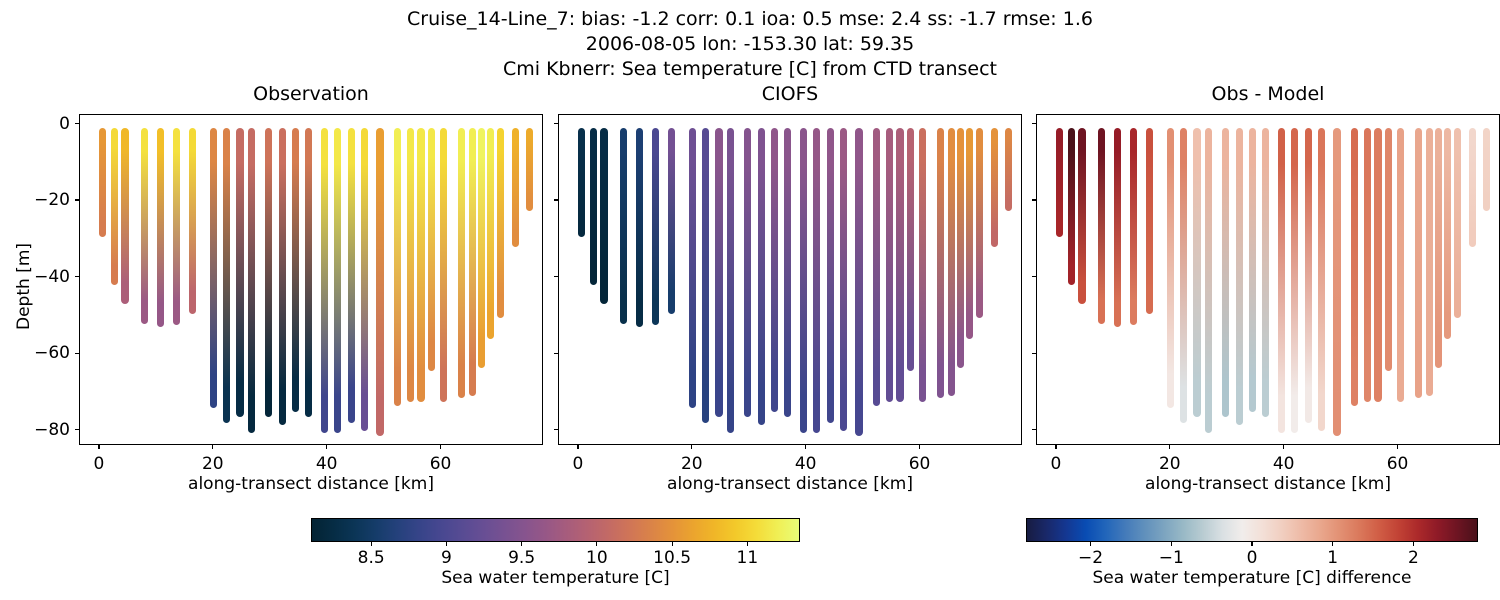 The height and width of the screenshot is (600, 1500). What do you see at coordinates (64, 123) in the screenshot?
I see `y-tick-label: 0` at bounding box center [64, 123].